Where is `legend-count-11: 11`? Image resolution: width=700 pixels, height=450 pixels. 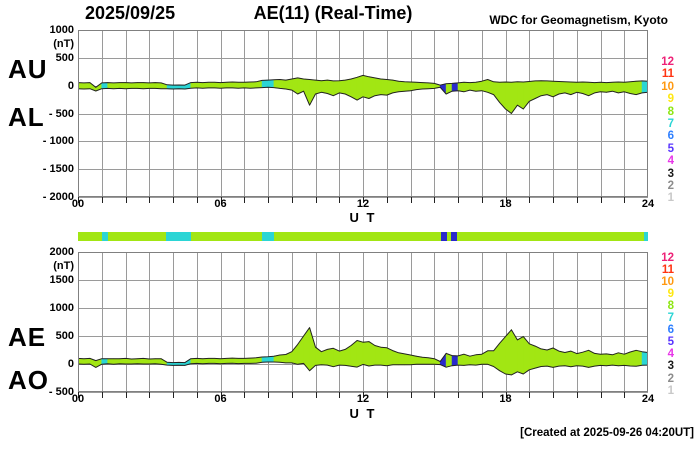
legend-count-11: 11 is located at coordinates (667, 74).